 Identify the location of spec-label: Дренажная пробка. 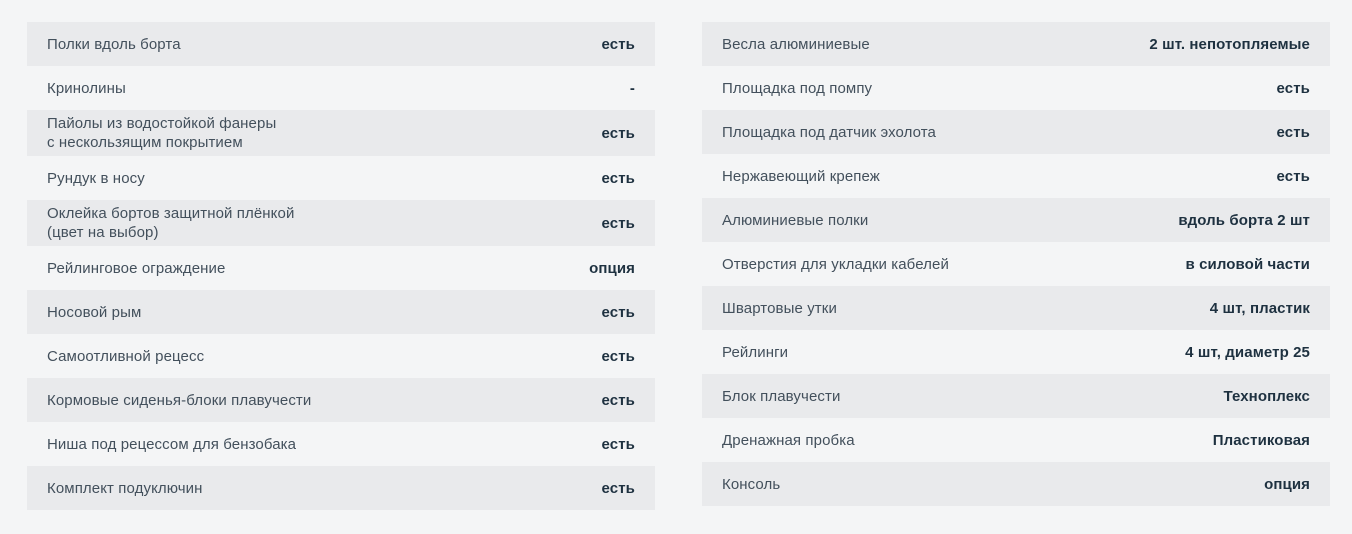
(788, 440).